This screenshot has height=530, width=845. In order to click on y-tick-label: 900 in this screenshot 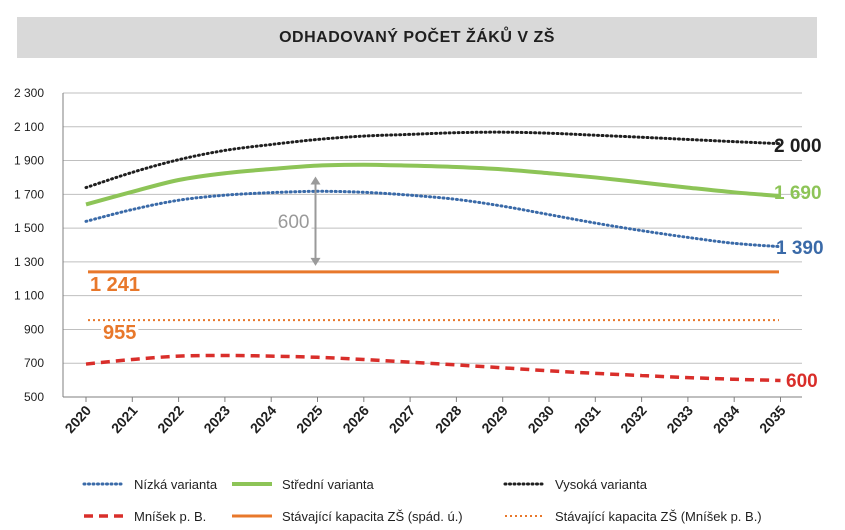, I will do `click(34, 329)`.